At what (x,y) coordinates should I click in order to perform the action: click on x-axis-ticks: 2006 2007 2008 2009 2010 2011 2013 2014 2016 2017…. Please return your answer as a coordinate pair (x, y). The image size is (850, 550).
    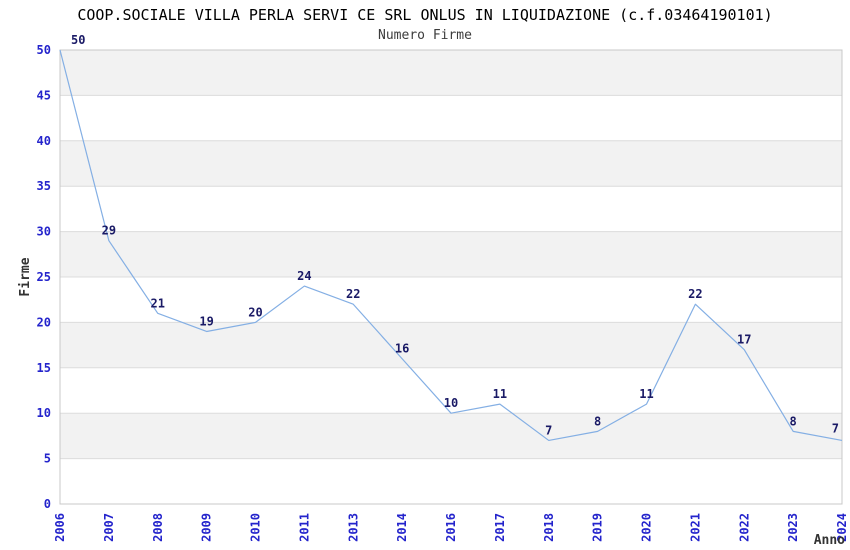
    Looking at the image, I should click on (451, 527).